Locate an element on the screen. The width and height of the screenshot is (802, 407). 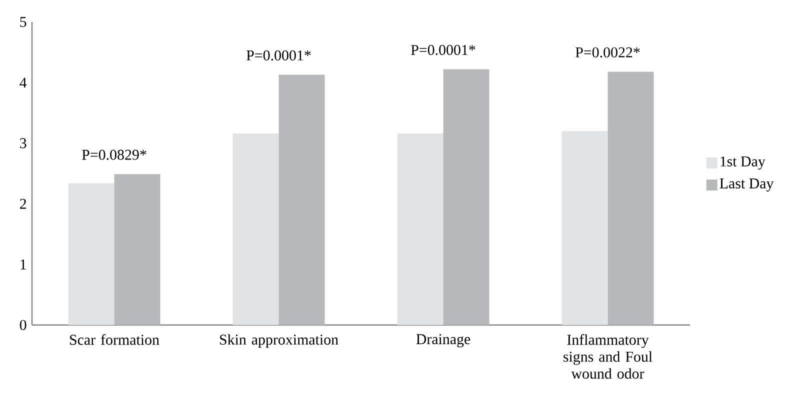
legend-label: Last Day is located at coordinates (747, 185).